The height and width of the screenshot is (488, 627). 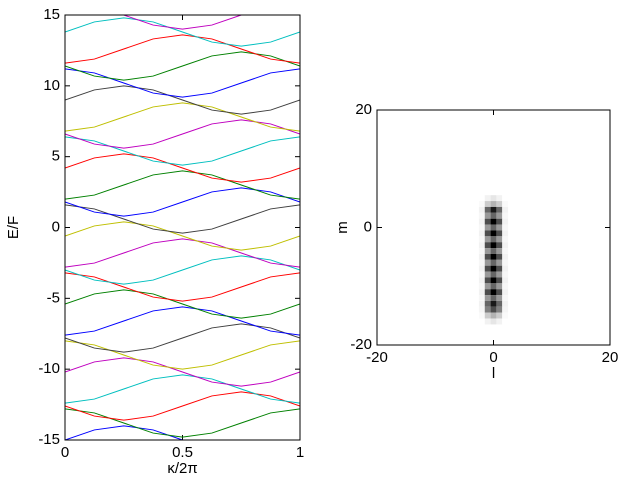 I want to click on x-tick-label: 0.5, so click(x=182, y=452).